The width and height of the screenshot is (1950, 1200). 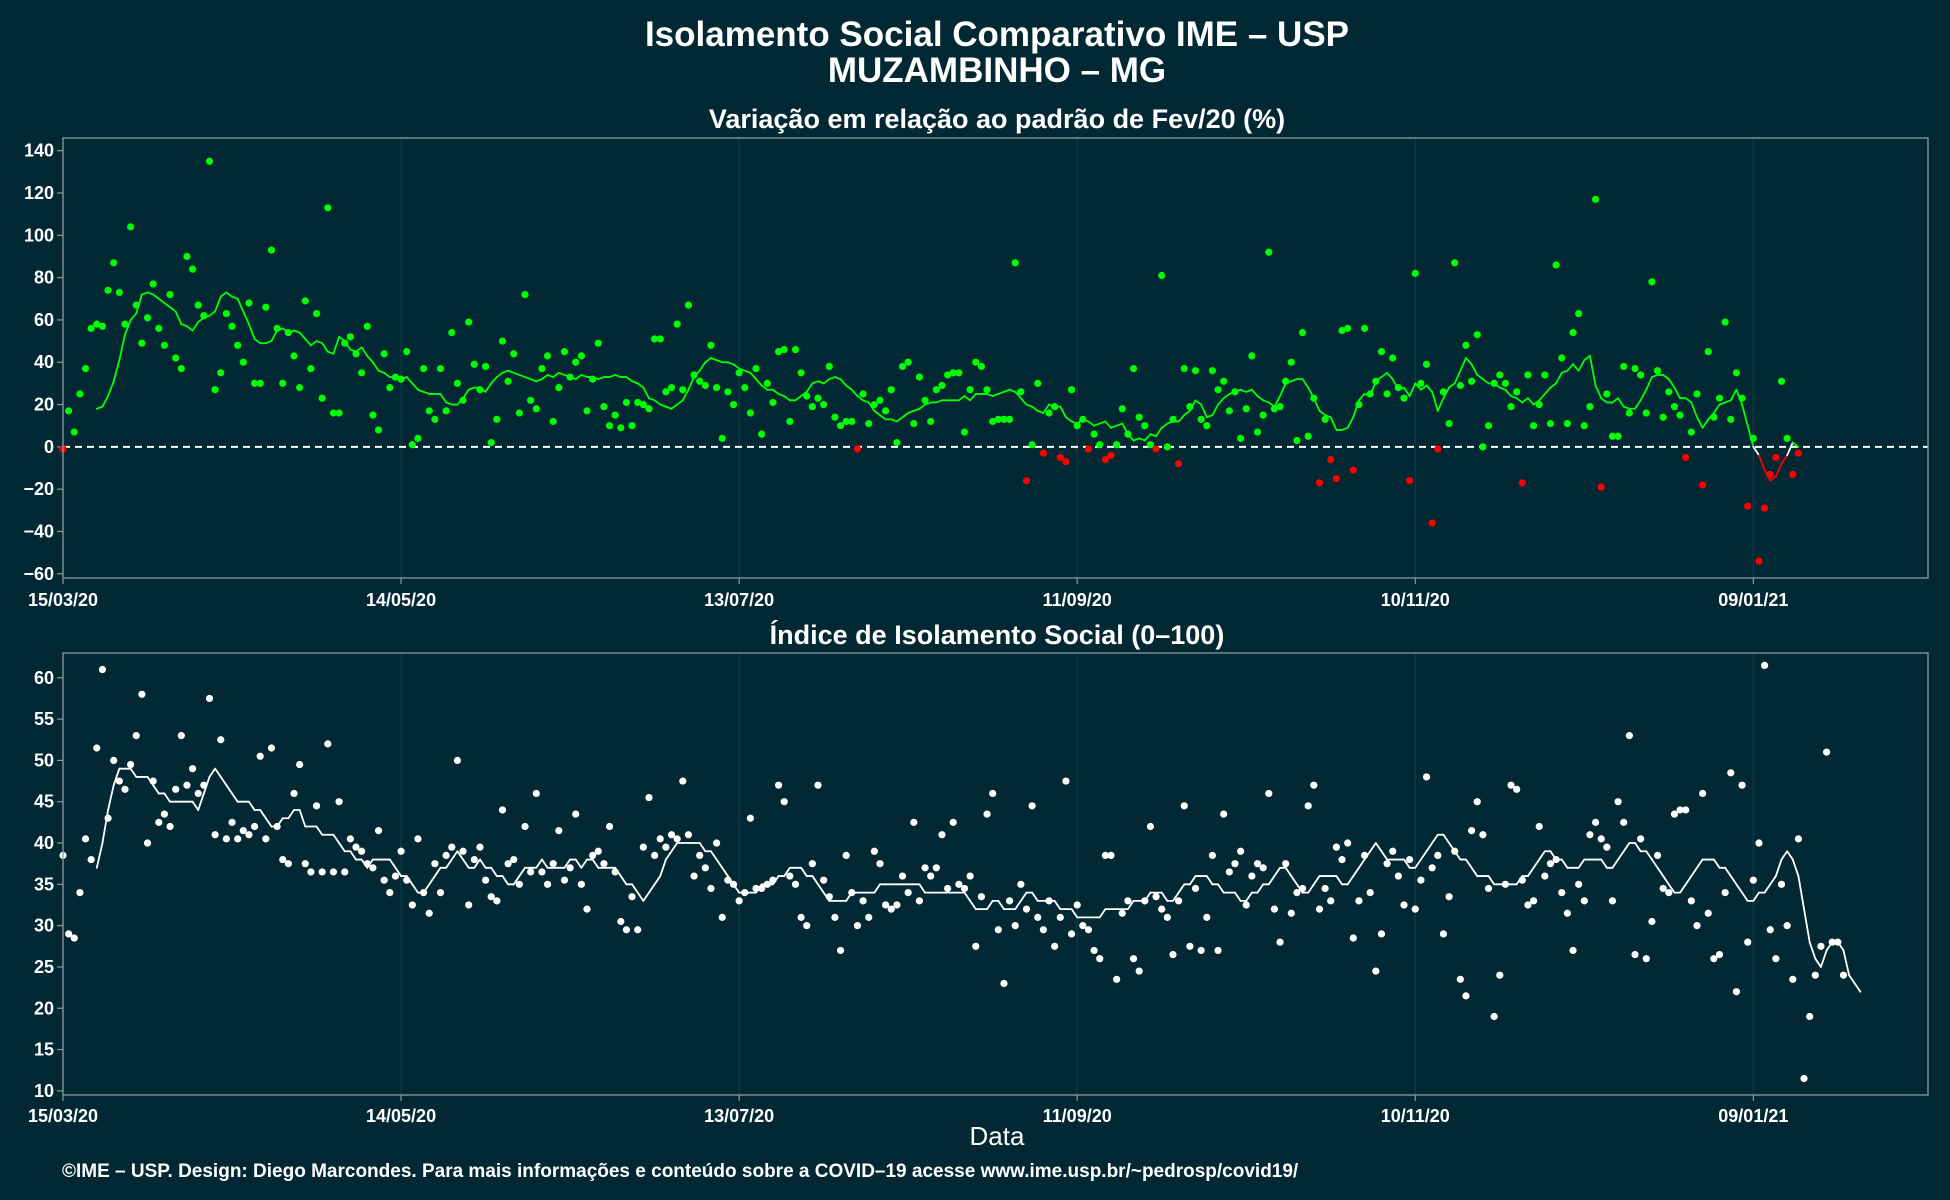 I want to click on y-tick-label: 30, so click(x=44, y=926).